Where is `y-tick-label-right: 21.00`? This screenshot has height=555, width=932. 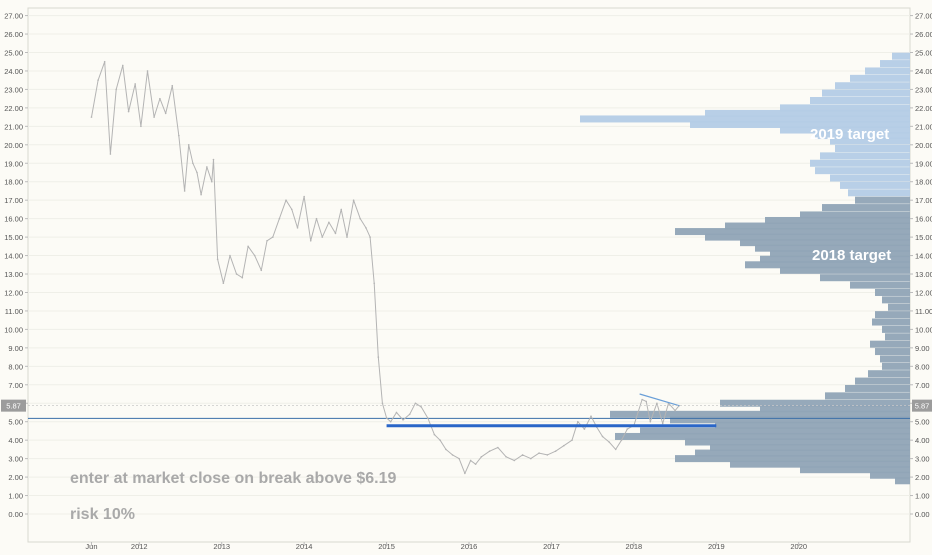
y-tick-label-right: 21.00 is located at coordinates (923, 126).